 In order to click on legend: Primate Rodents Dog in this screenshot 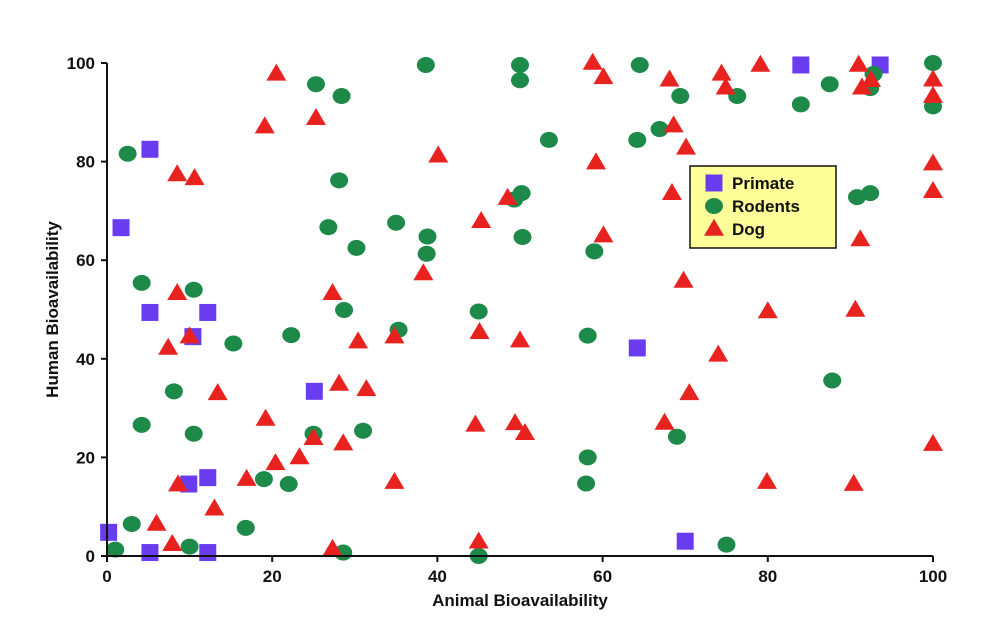, I will do `click(763, 207)`.